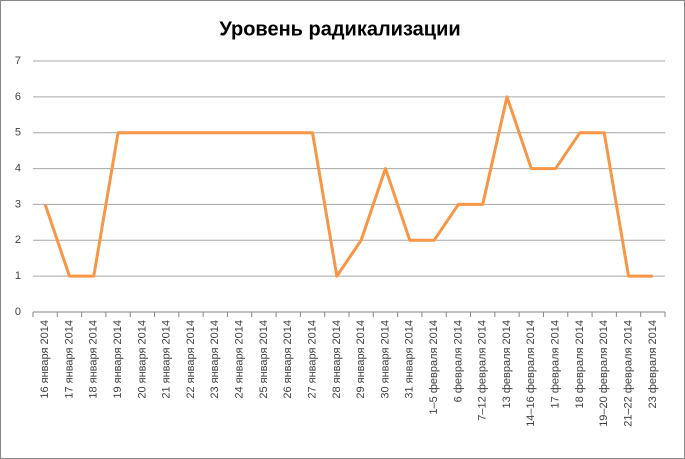  What do you see at coordinates (18, 61) in the screenshot?
I see `y-tick-label: 7` at bounding box center [18, 61].